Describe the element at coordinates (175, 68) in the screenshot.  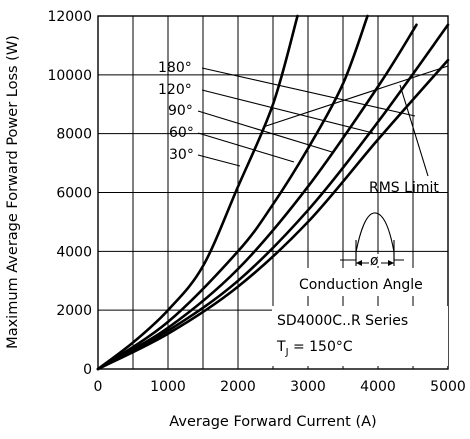
I see `angle-label-180: 180°` at that location.